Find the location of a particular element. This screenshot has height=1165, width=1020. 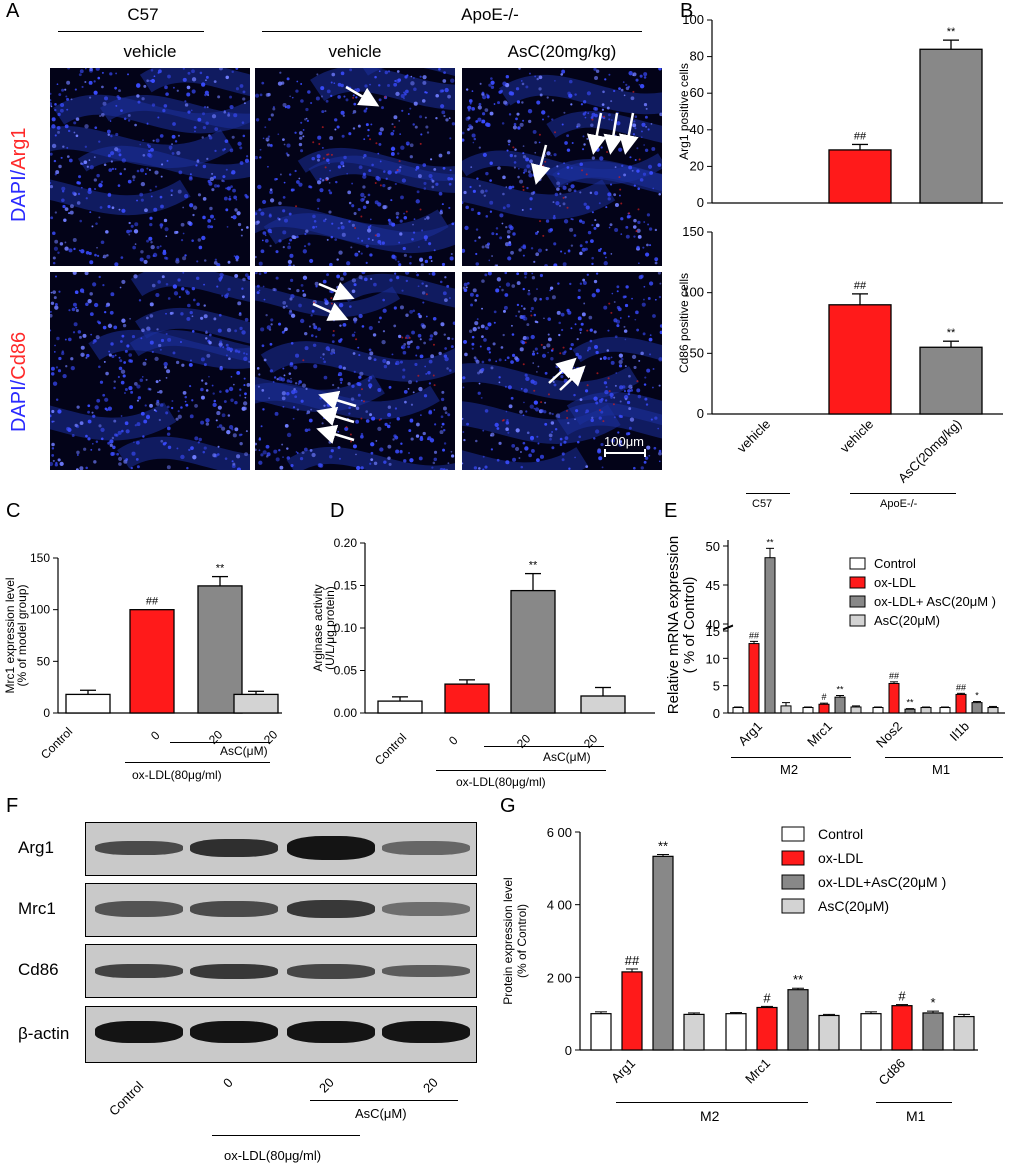

g-m2-label: M2 is located at coordinates (710, 1116).